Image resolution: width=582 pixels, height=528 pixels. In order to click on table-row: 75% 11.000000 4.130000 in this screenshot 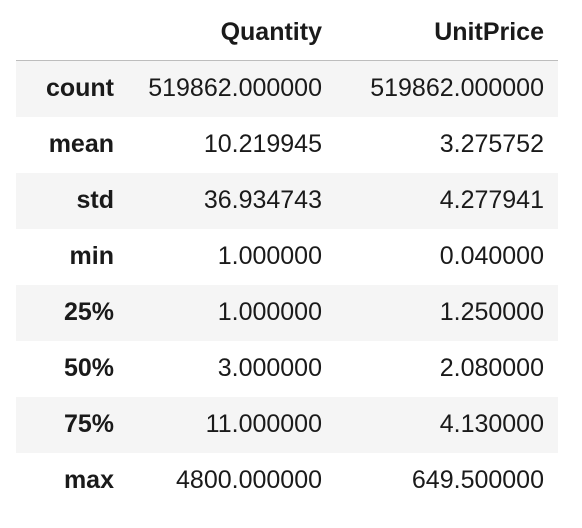, I will do `click(287, 424)`.